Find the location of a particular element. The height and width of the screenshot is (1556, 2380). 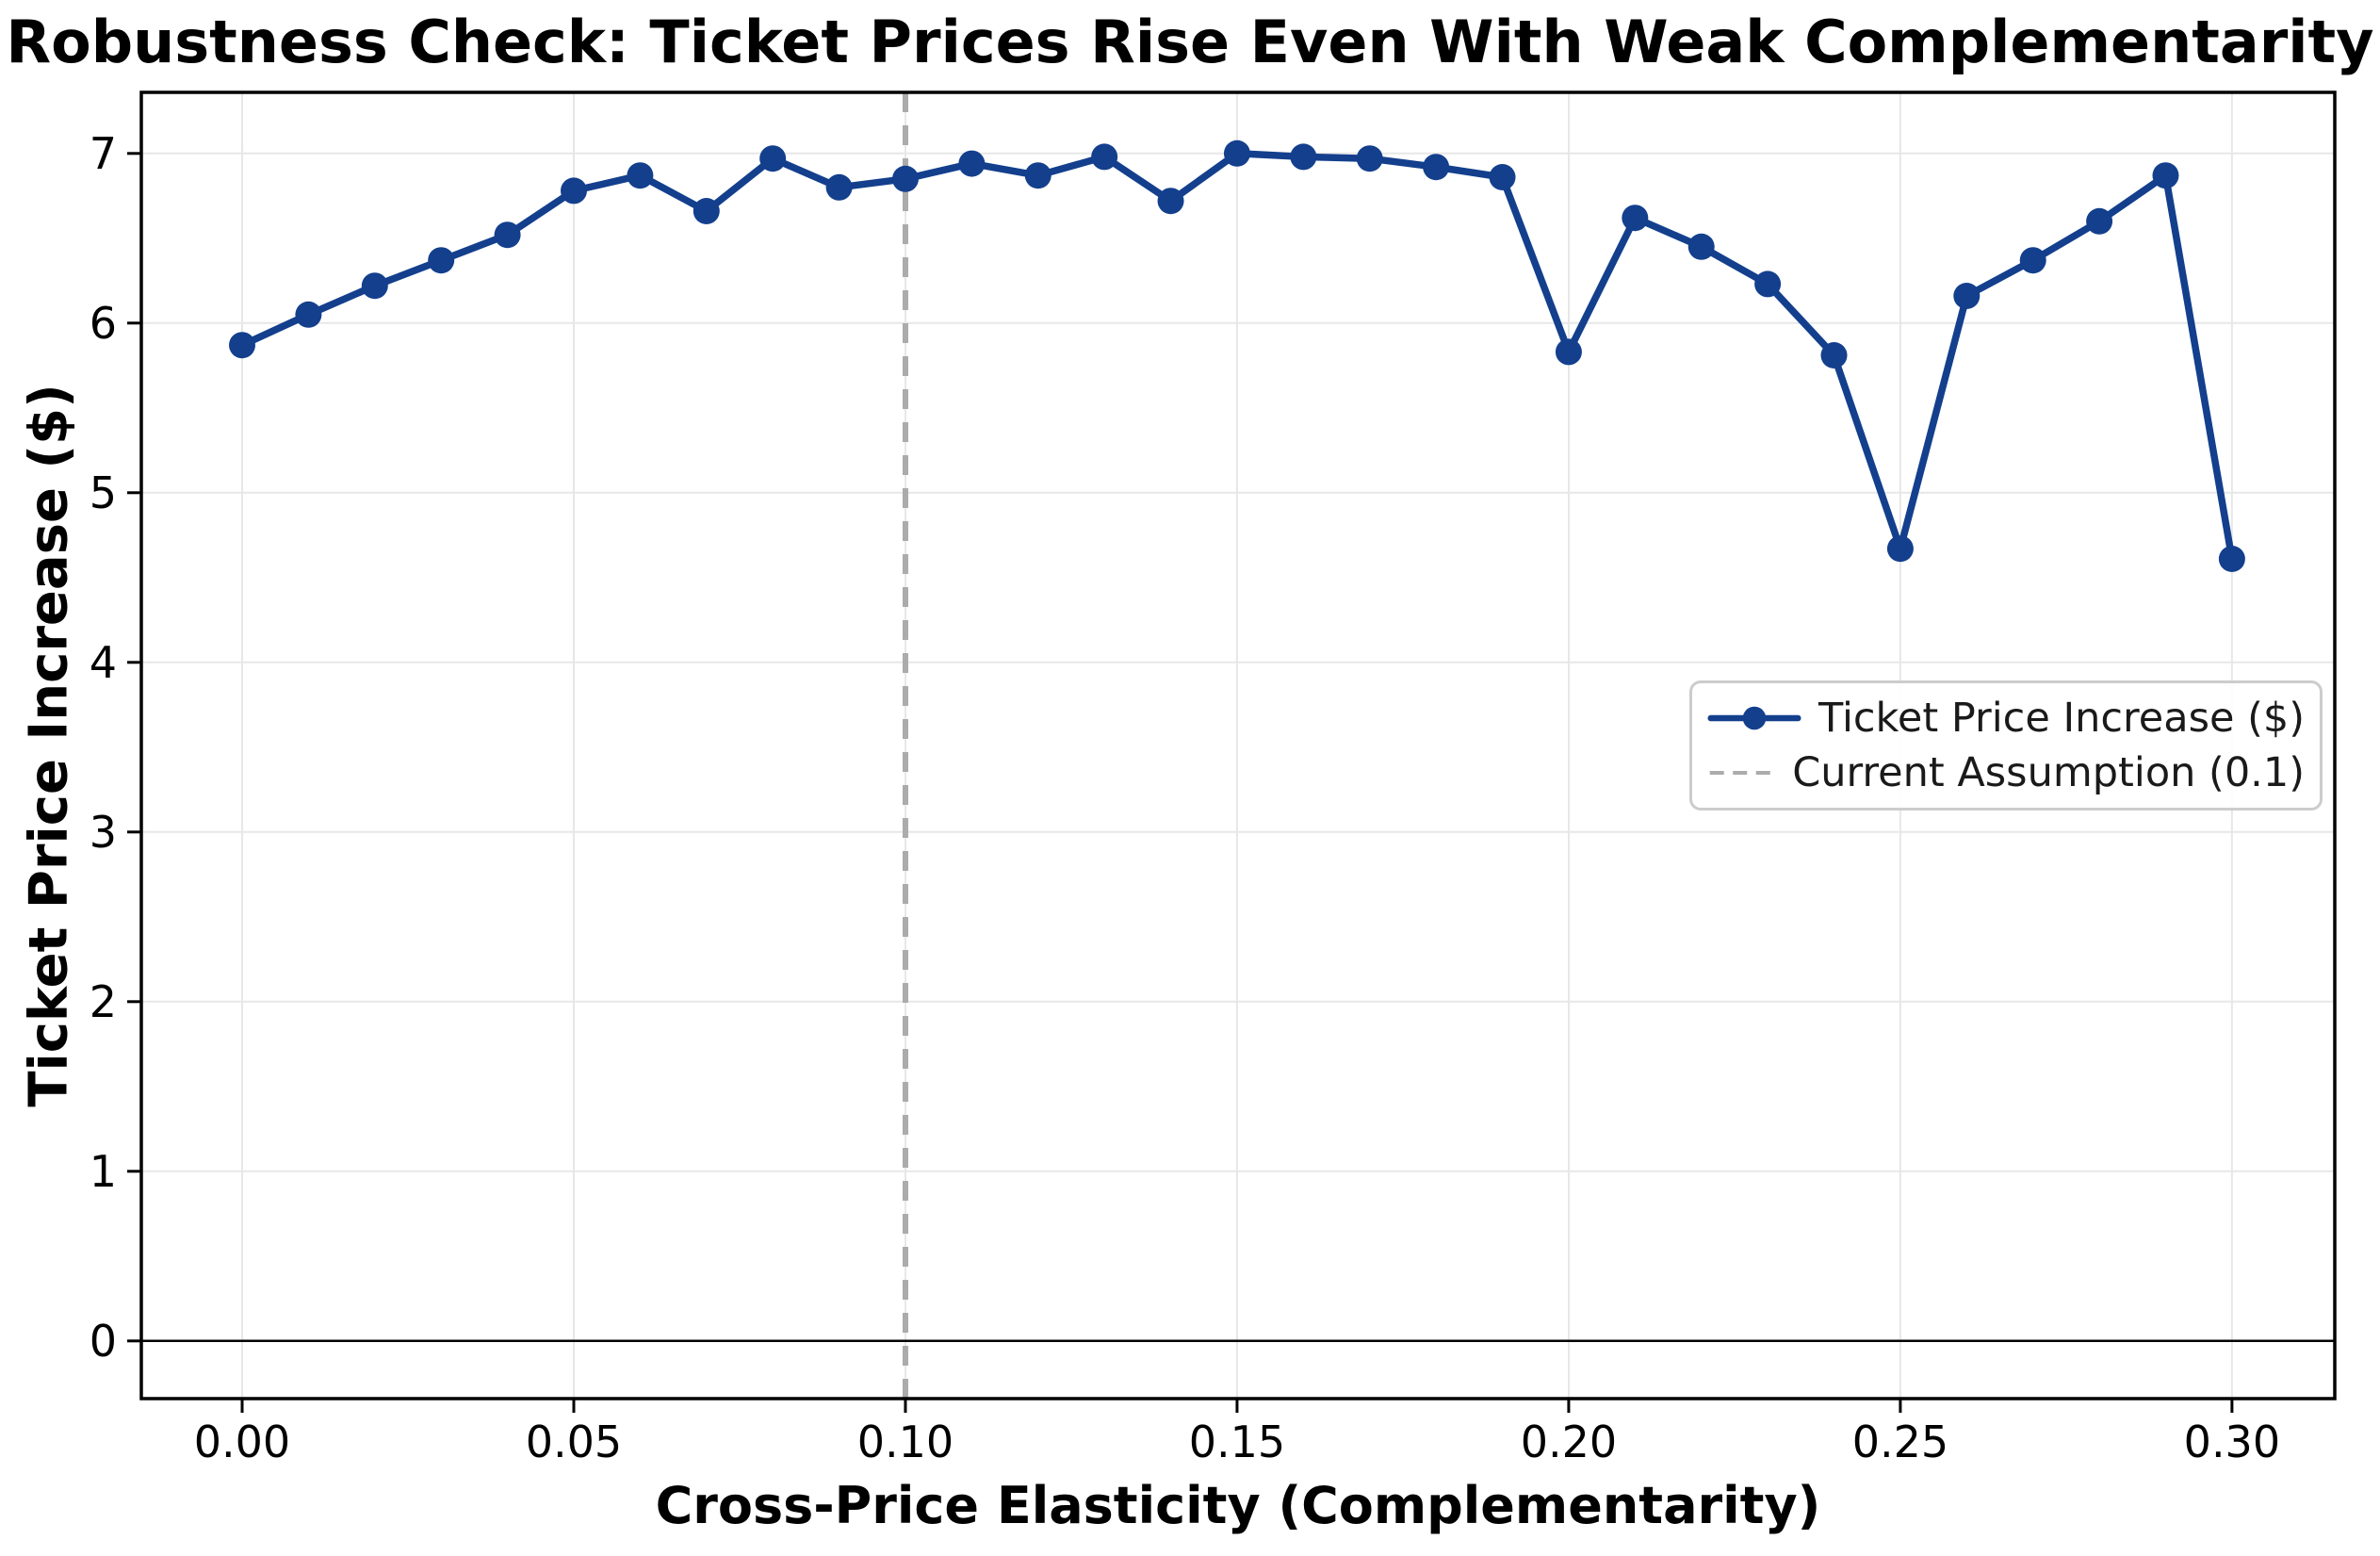

y-tick-label: 7 is located at coordinates (103, 153).